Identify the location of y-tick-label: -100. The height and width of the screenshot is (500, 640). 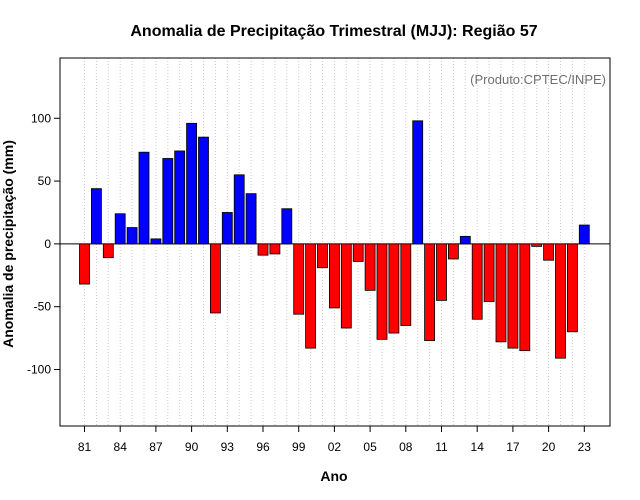
(39, 369).